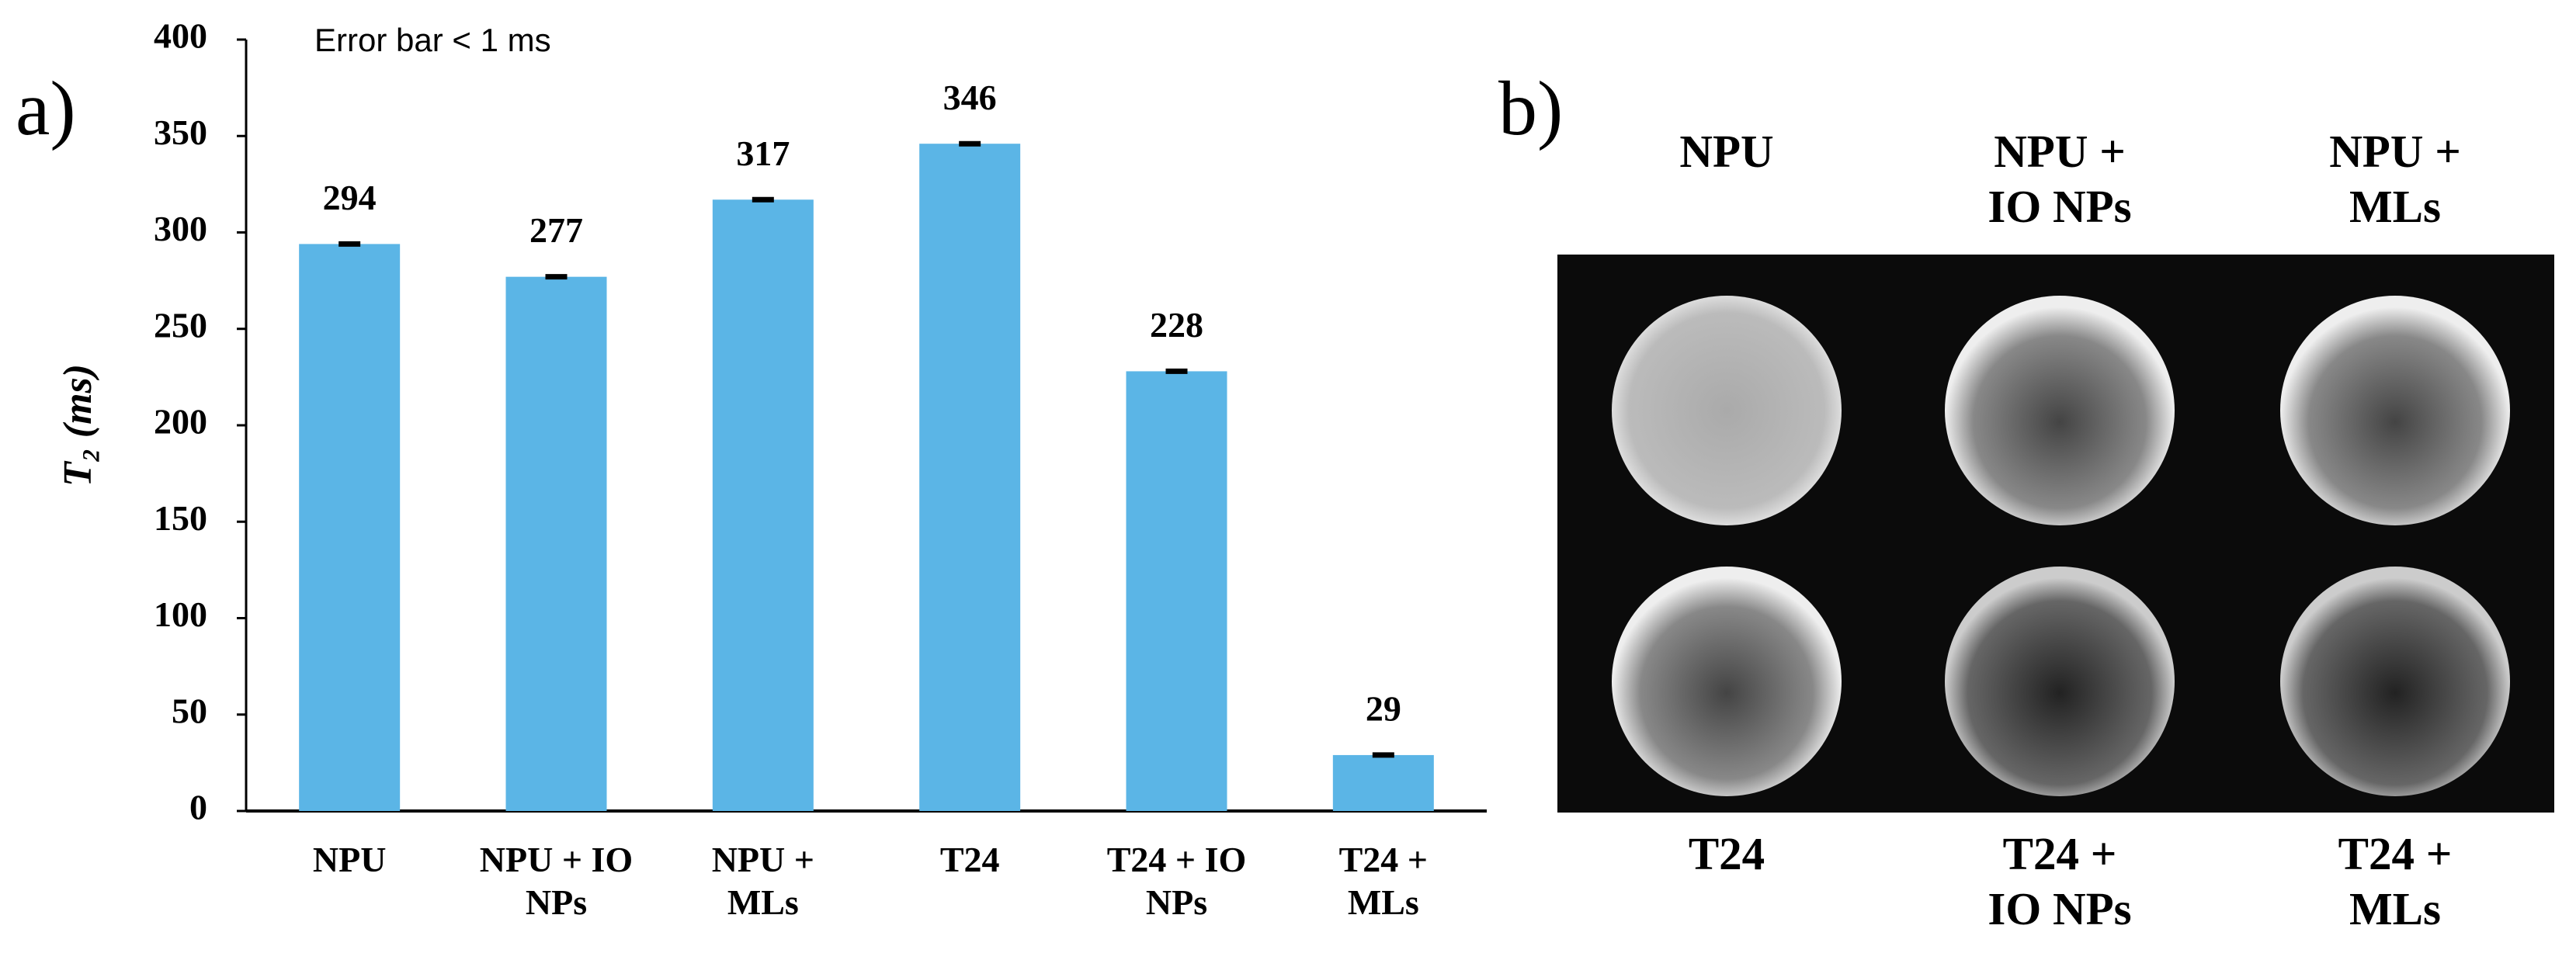 This screenshot has height=960, width=2576. I want to click on y-tick-label: 150, so click(180, 518).